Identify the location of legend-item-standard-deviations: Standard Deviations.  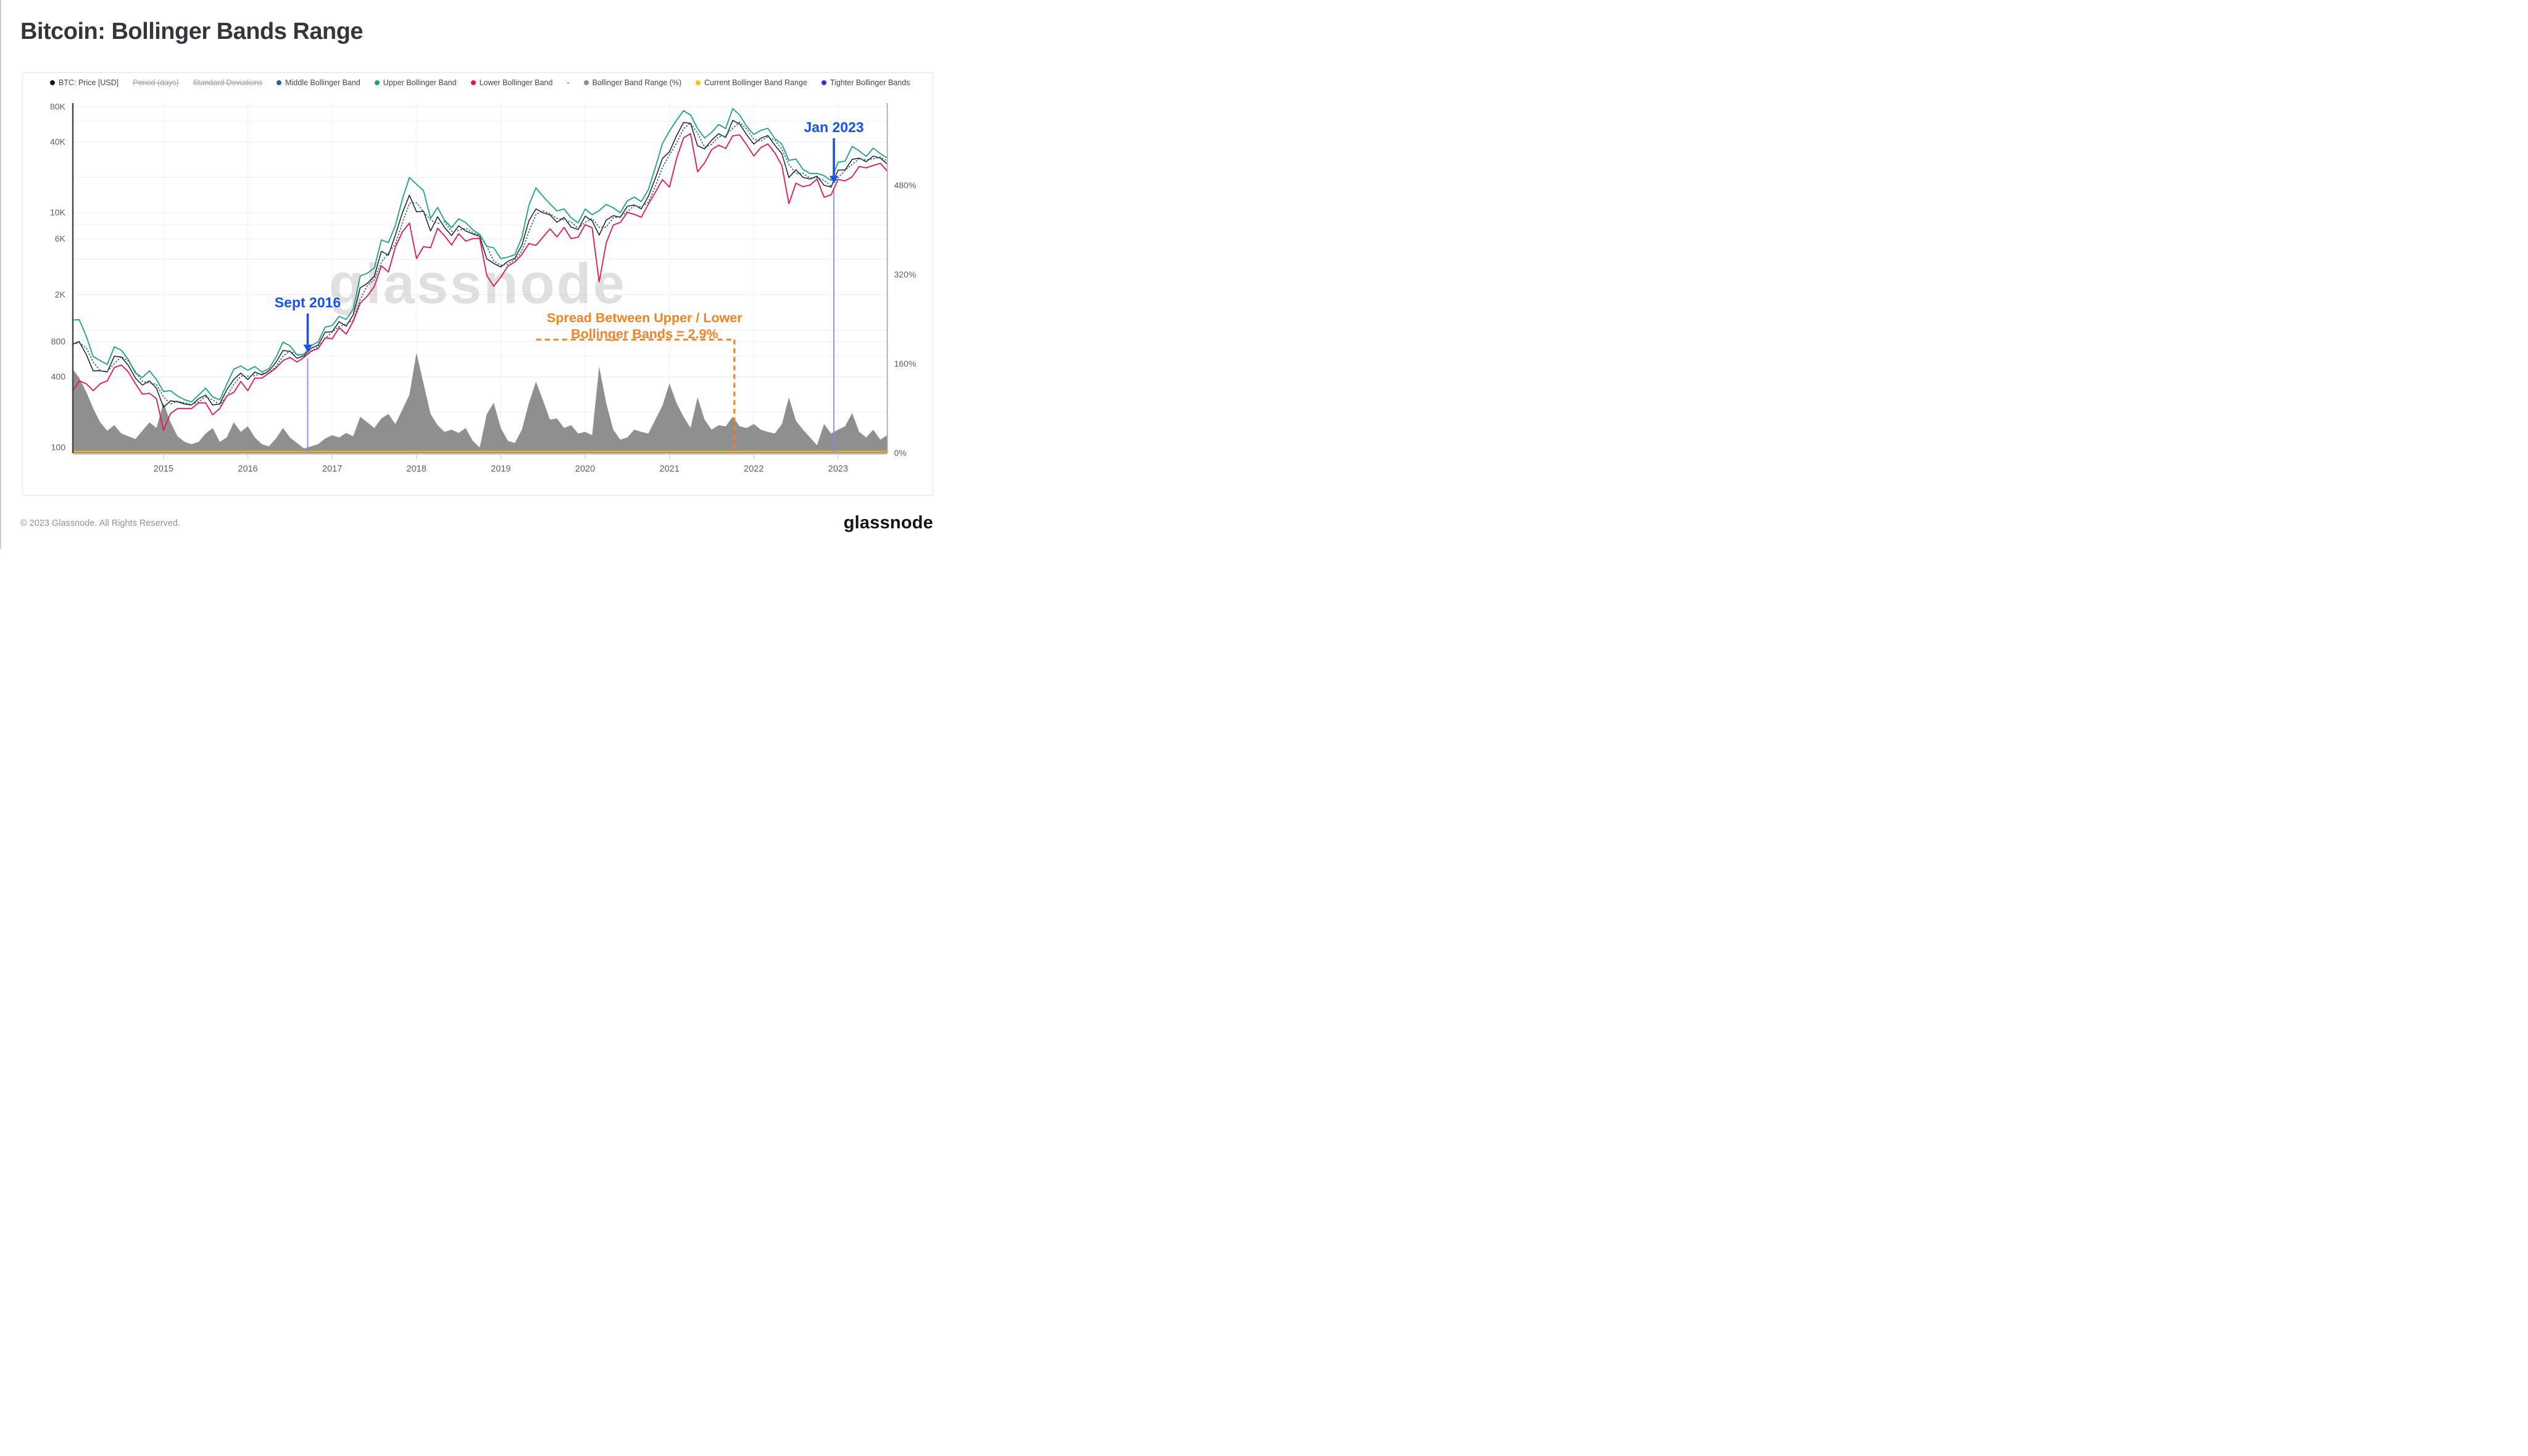
(228, 82).